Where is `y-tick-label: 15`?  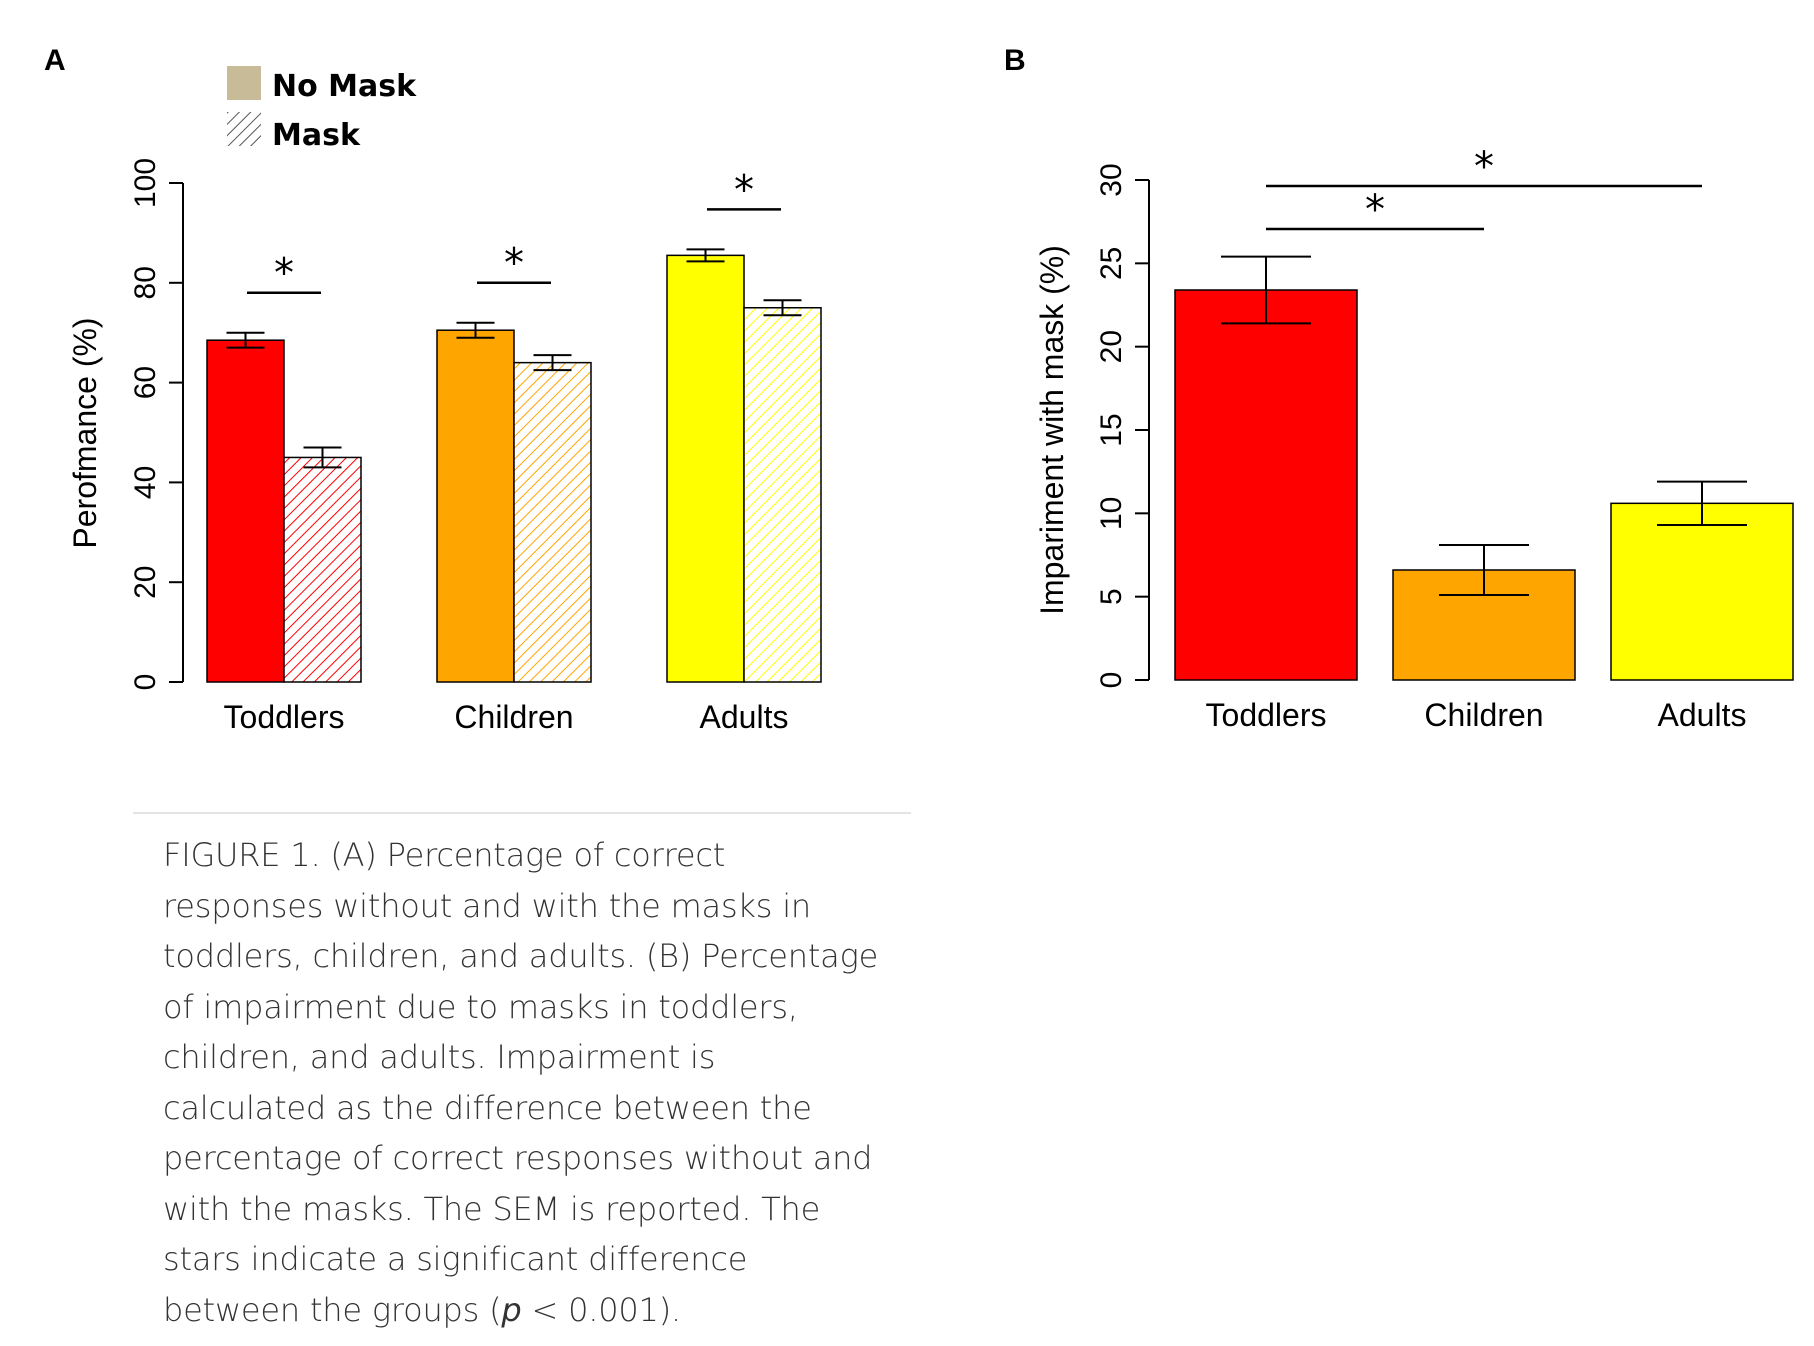 y-tick-label: 15 is located at coordinates (1111, 429).